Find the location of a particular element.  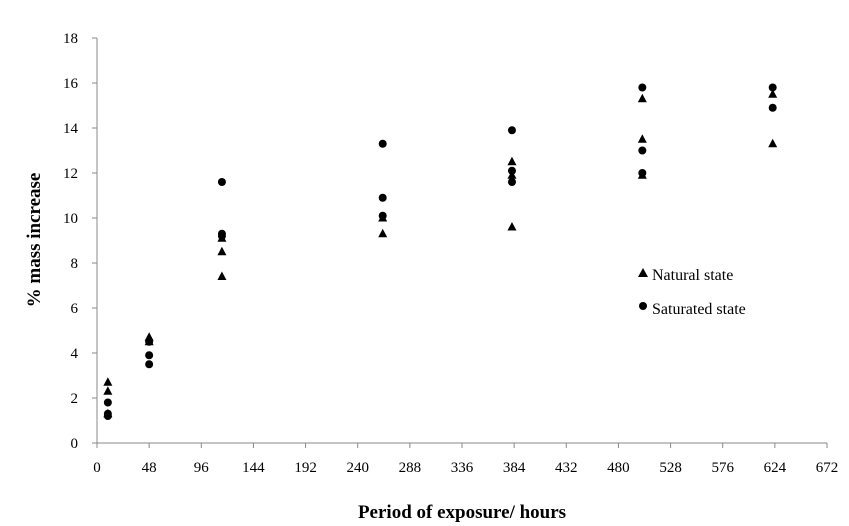

x-tick-label: 576 is located at coordinates (722, 468).